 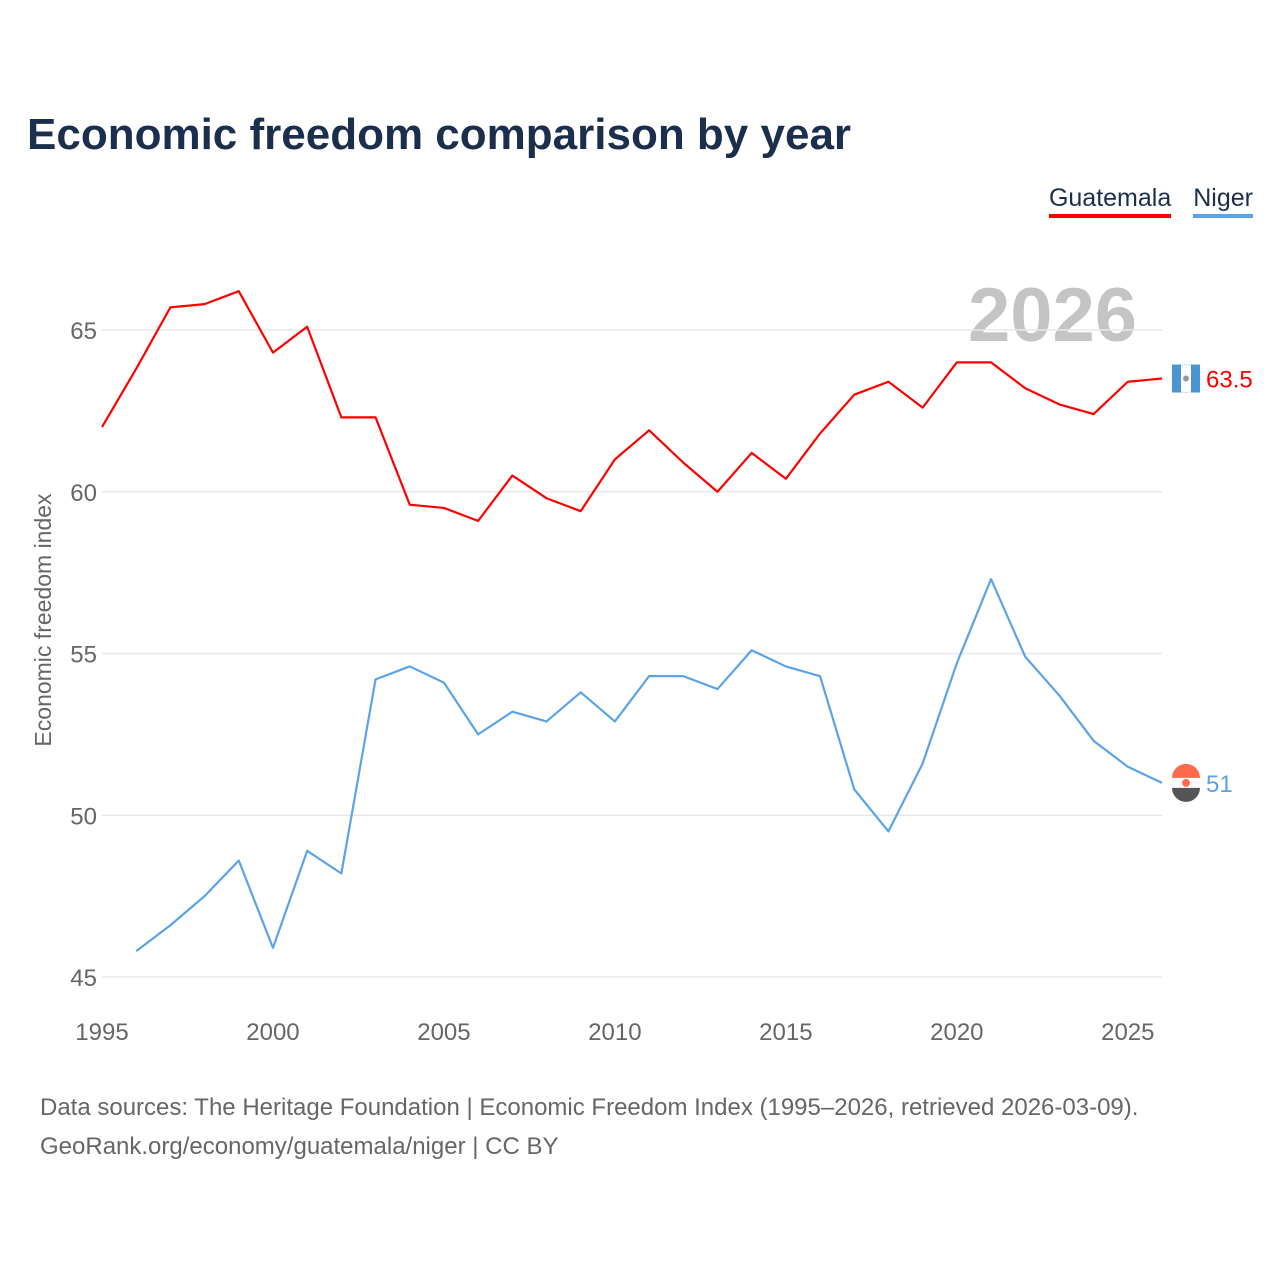 I want to click on x-tick-label: 2000, so click(x=272, y=1032).